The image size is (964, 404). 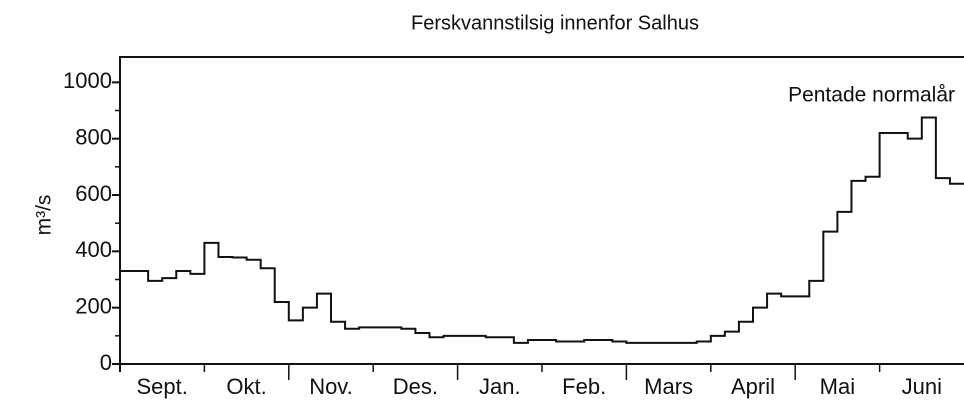 I want to click on x-tick-label: Nov., so click(x=331, y=386).